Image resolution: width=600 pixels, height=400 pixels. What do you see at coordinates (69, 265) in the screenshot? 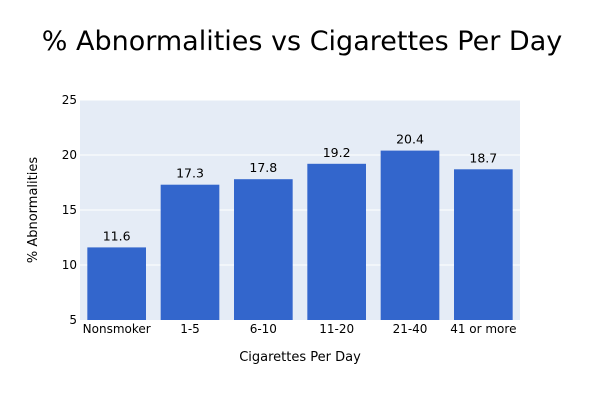
I see `y-tick-label: 10` at bounding box center [69, 265].